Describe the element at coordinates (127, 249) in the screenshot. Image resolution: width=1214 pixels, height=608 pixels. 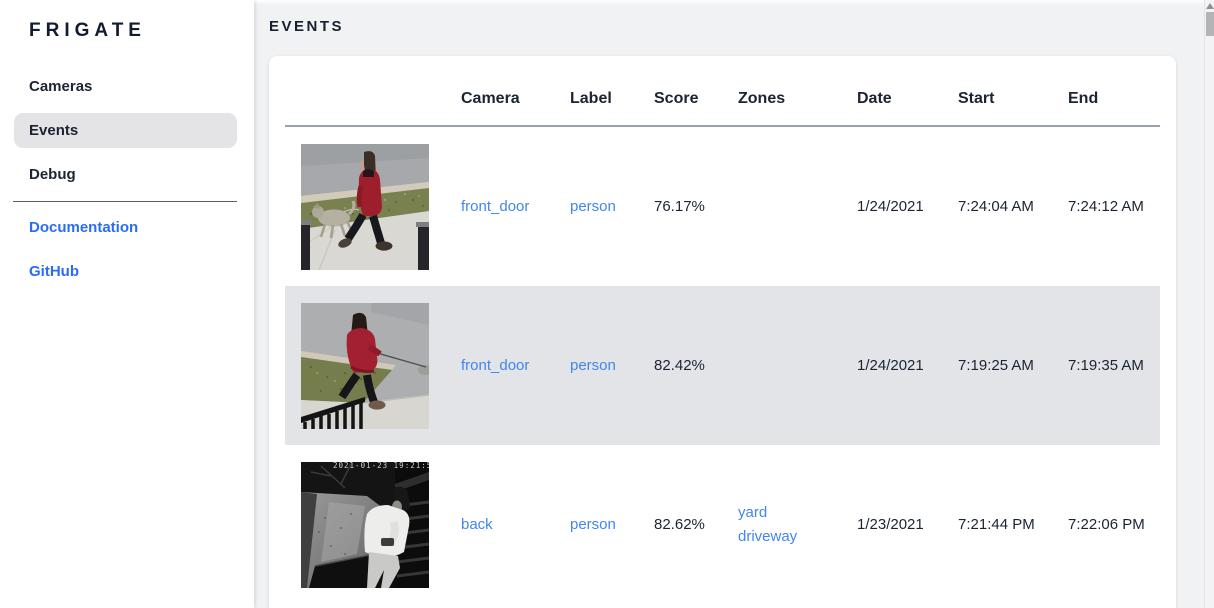
I see `sidebar-external-links: Documentation GitHub` at that location.